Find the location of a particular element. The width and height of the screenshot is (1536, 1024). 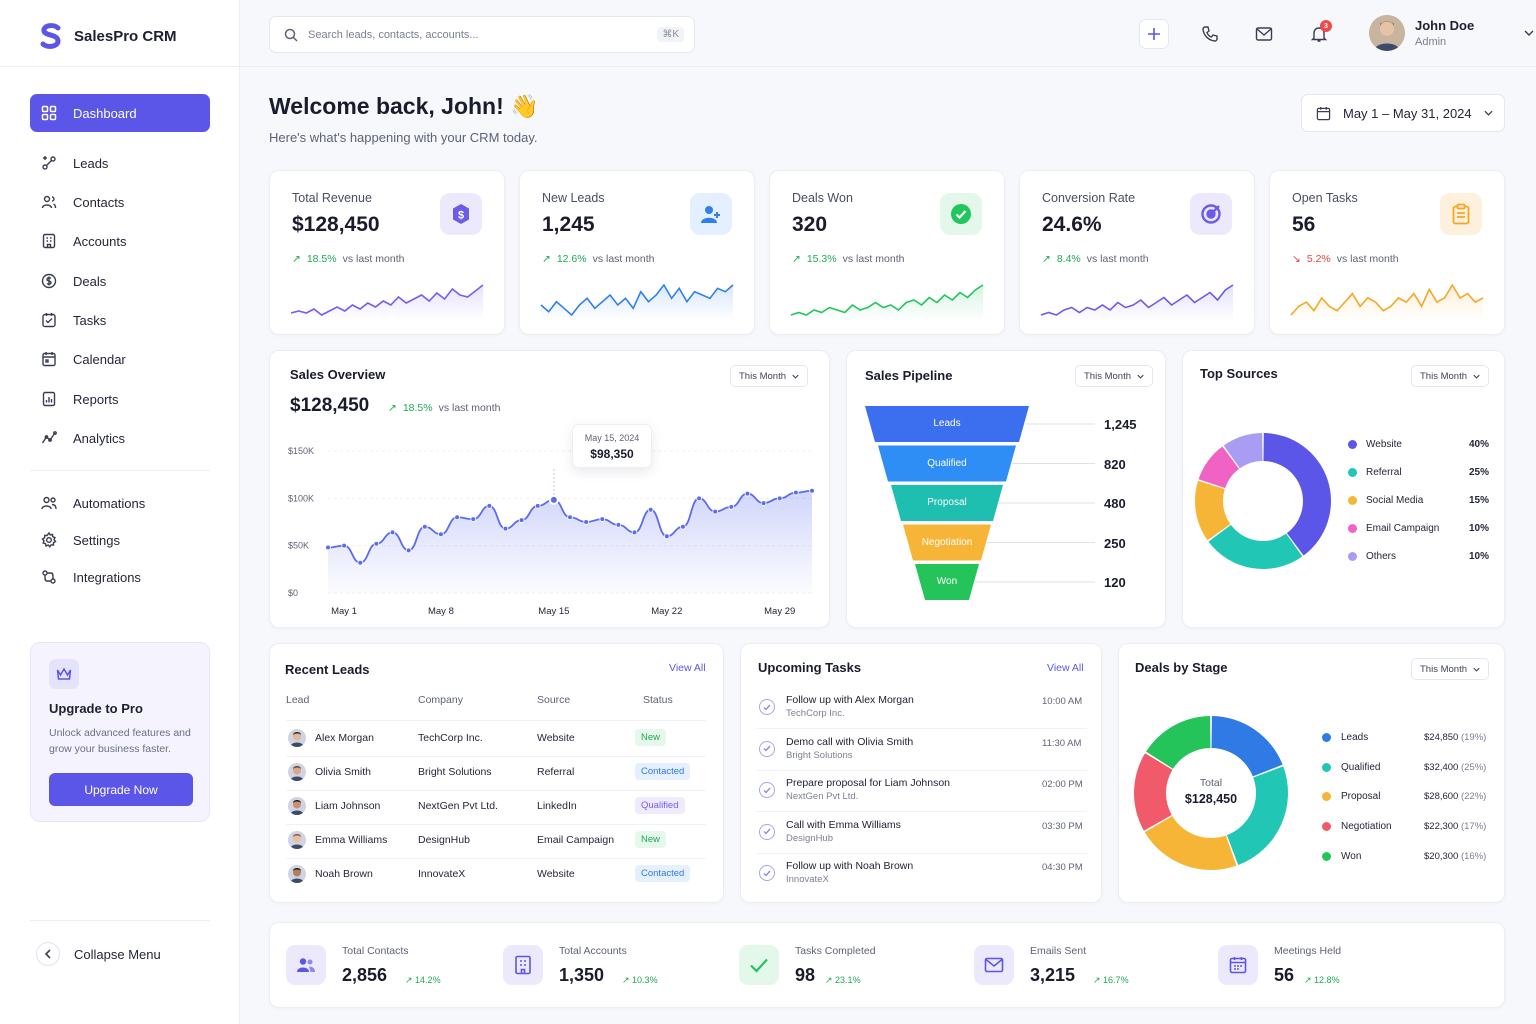

search-input is located at coordinates (478, 34).